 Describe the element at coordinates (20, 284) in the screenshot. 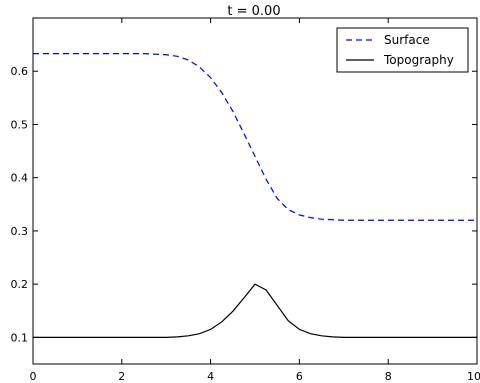

I see `y-tick-label: 0.2` at that location.